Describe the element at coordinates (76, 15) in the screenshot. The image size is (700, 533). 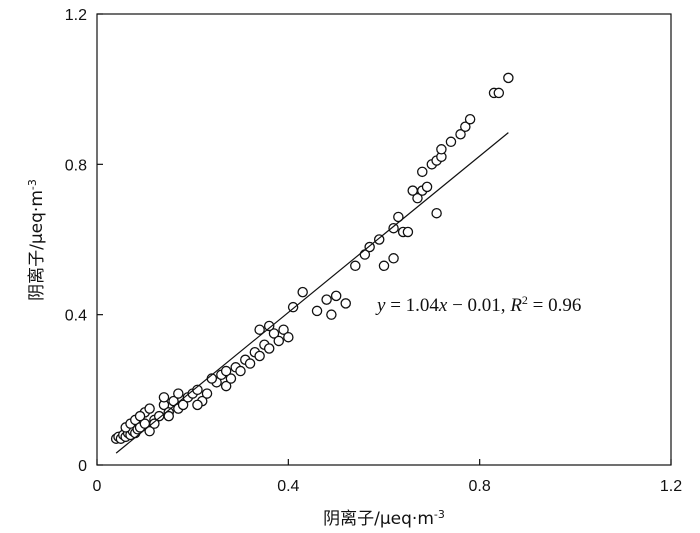
I see `y-tick-label: 1.2` at that location.